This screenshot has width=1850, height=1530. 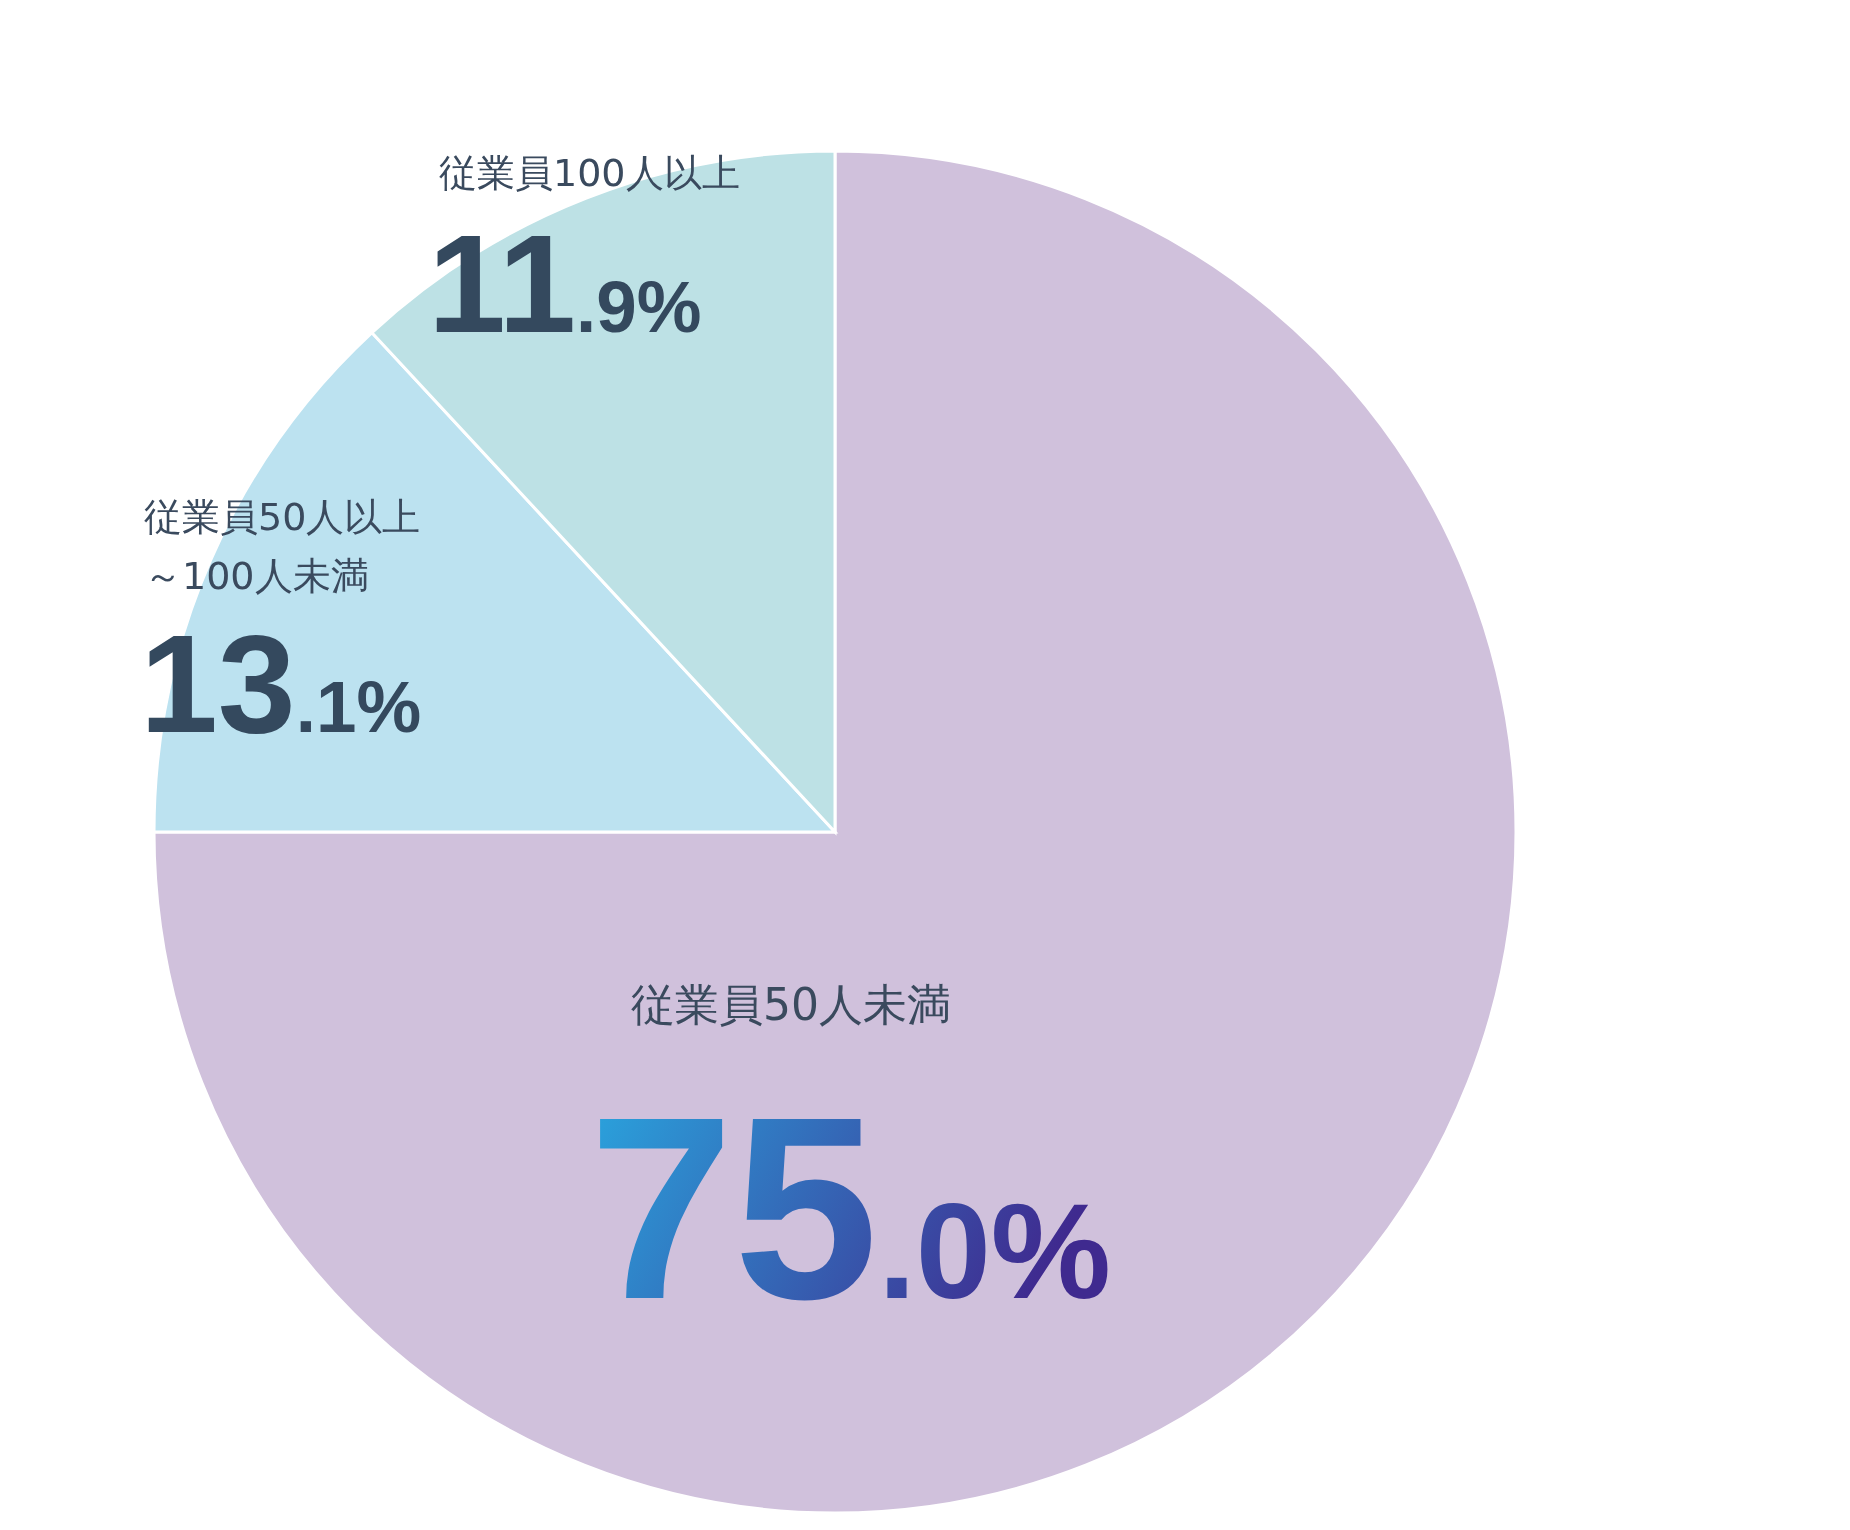 I want to click on data-label: 11.9%, so click(x=565, y=283).